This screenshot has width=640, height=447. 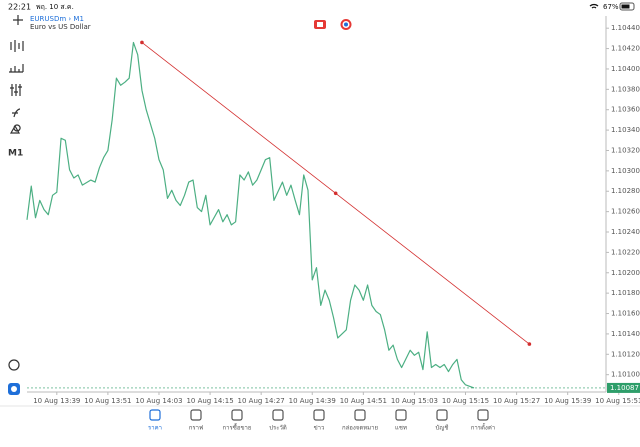 I want to click on crosshair-tool, so click(x=18, y=20).